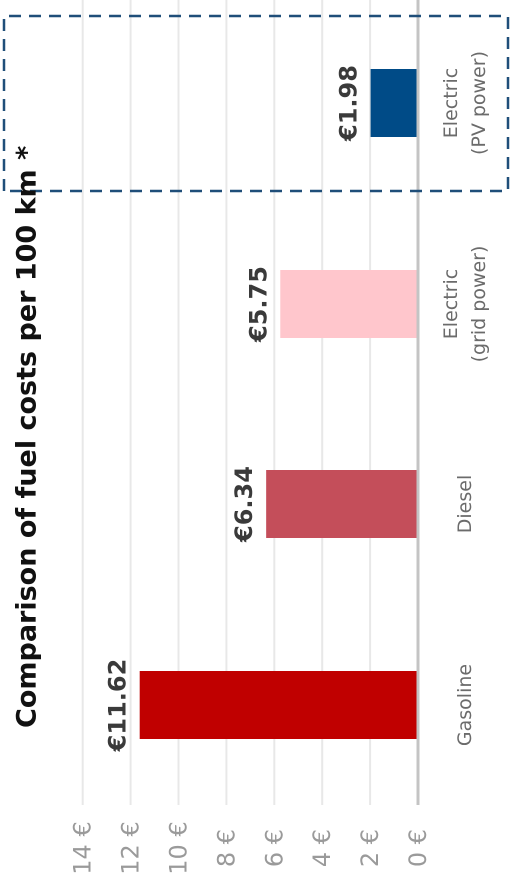 This screenshot has width=510, height=895. Describe the element at coordinates (274, 848) in the screenshot. I see `tick-label: 6 €` at that location.